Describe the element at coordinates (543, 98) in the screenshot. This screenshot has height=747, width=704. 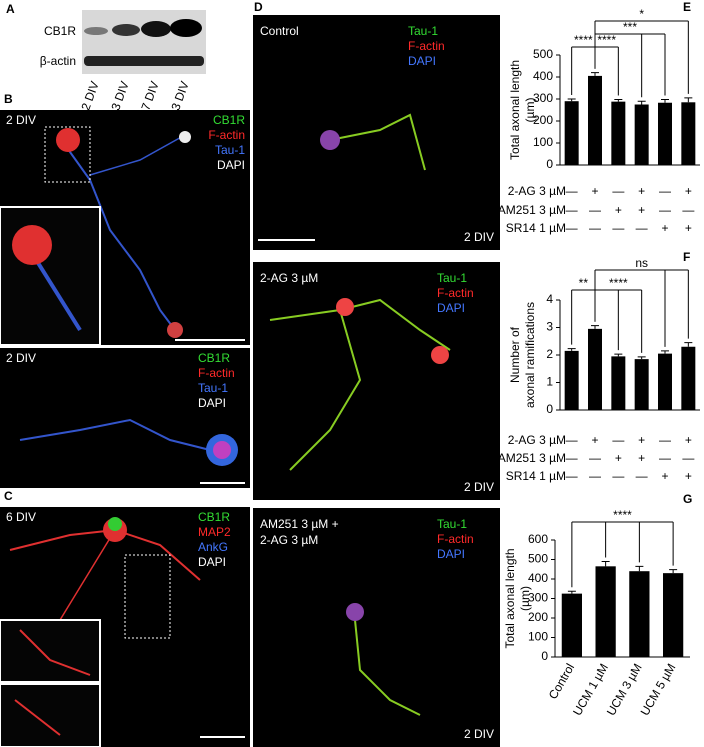
I see `y-tick-label: 300` at that location.